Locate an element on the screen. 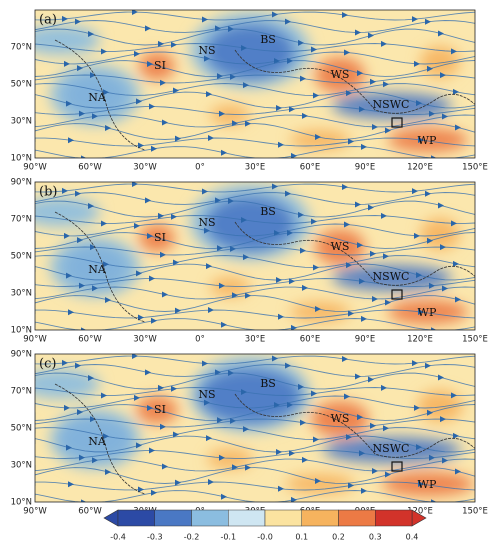 This screenshot has height=554, width=495. lon-tick-label: 30°W is located at coordinates (145, 340).